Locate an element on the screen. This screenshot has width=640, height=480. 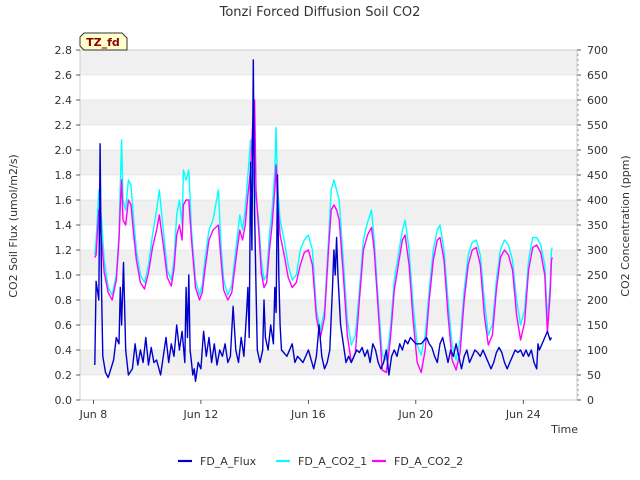
legend-label: FD_A_CO2_1 is located at coordinates (332, 461).